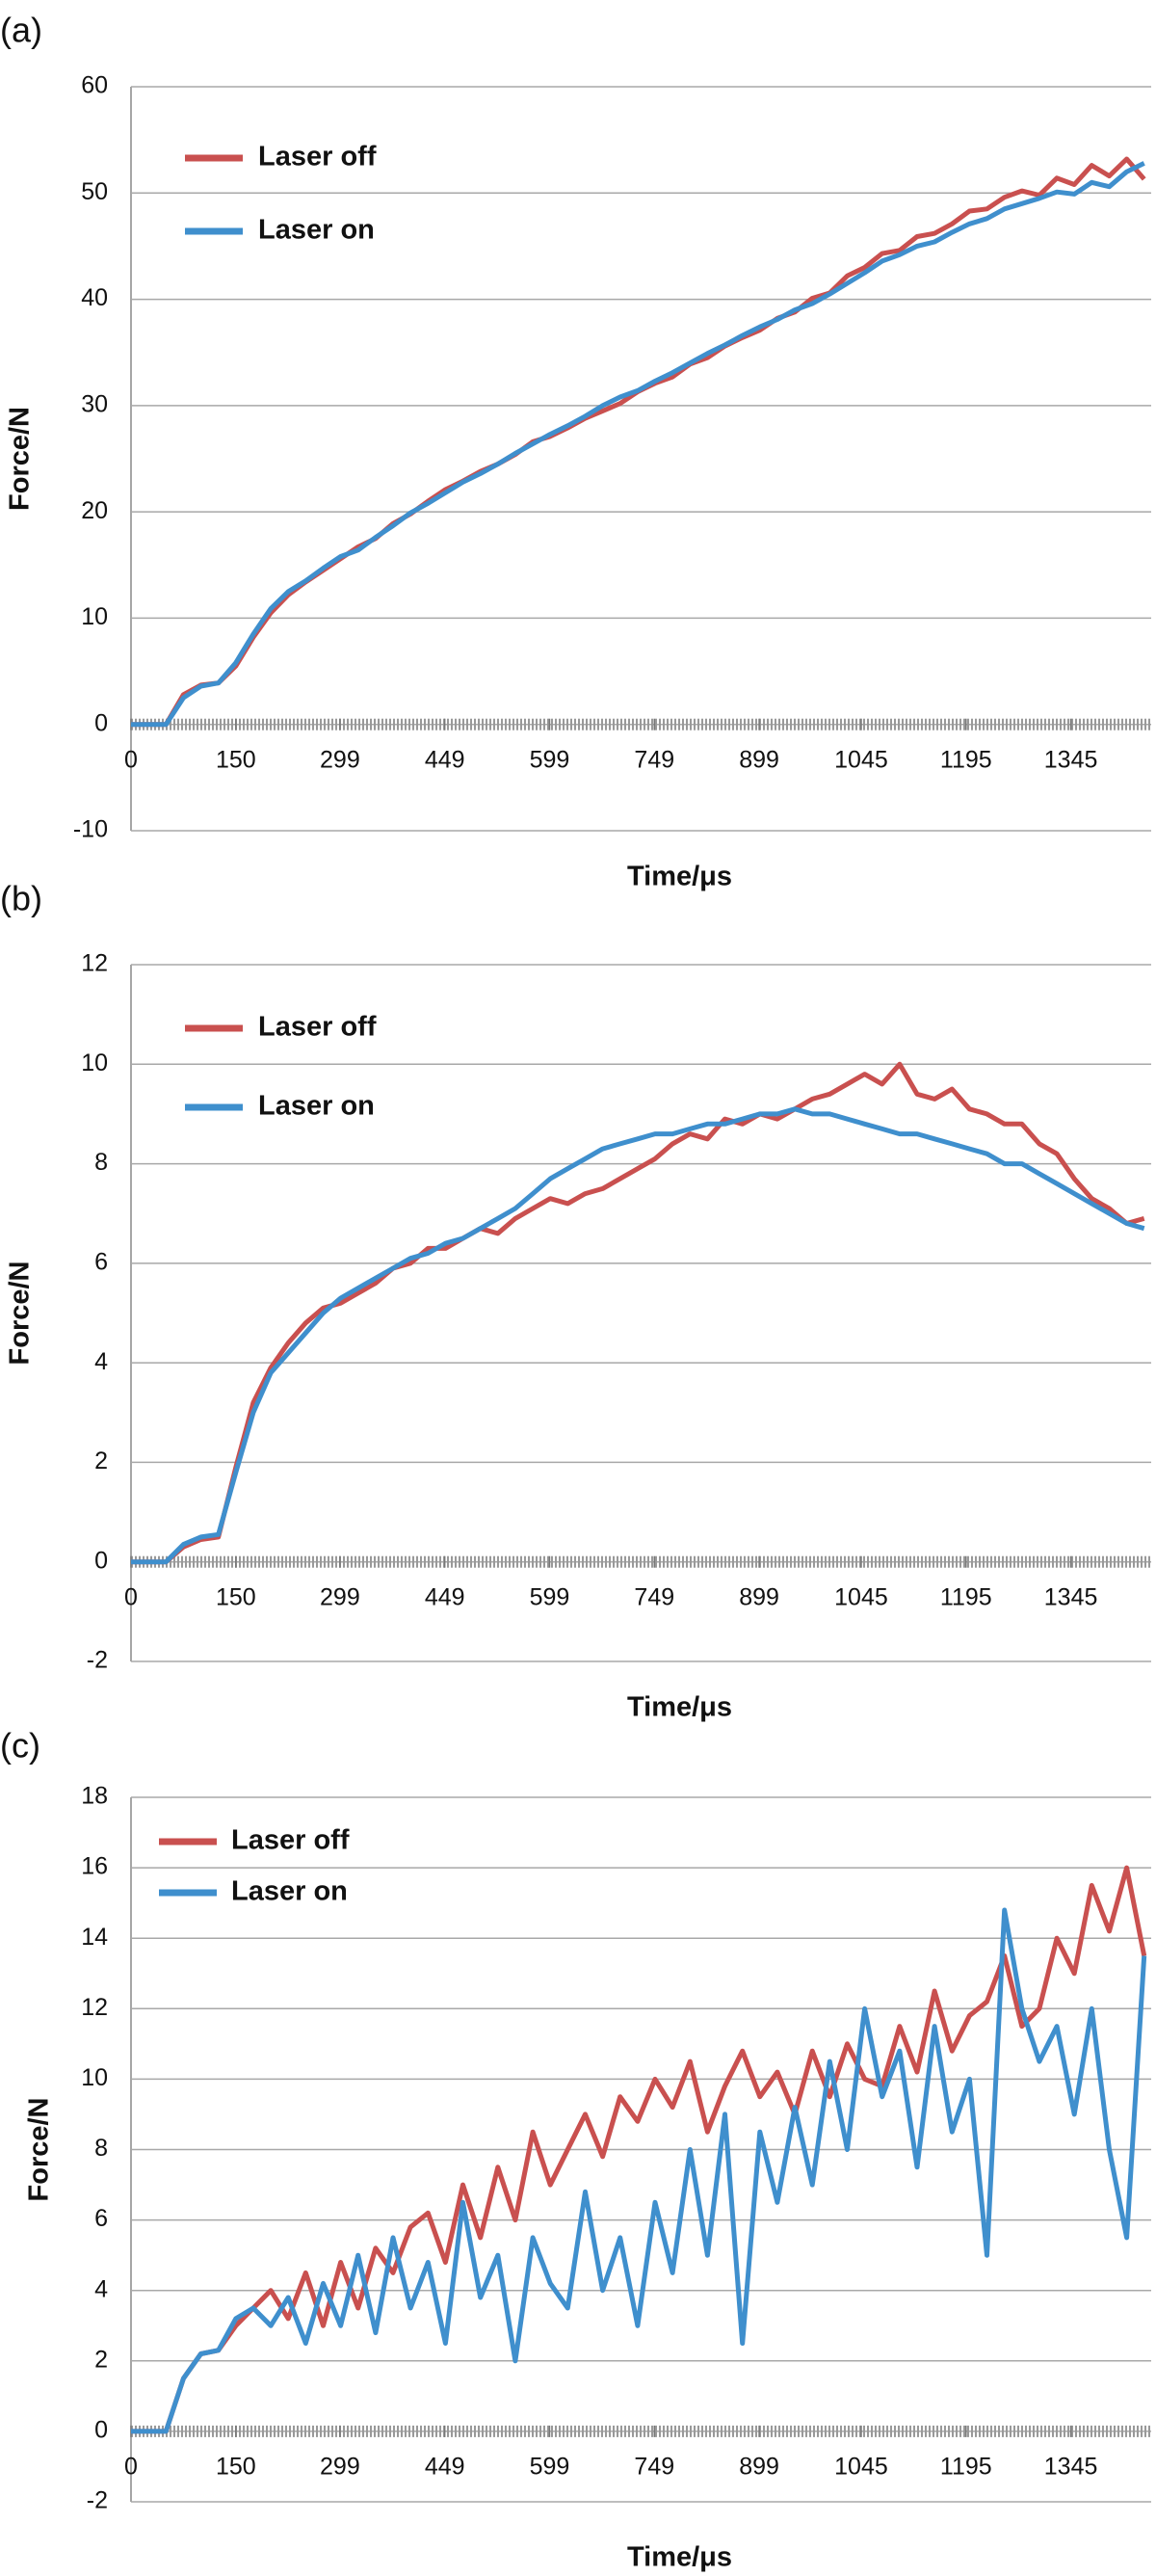  What do you see at coordinates (94, 297) in the screenshot?
I see `y-tick-label: 40` at bounding box center [94, 297].